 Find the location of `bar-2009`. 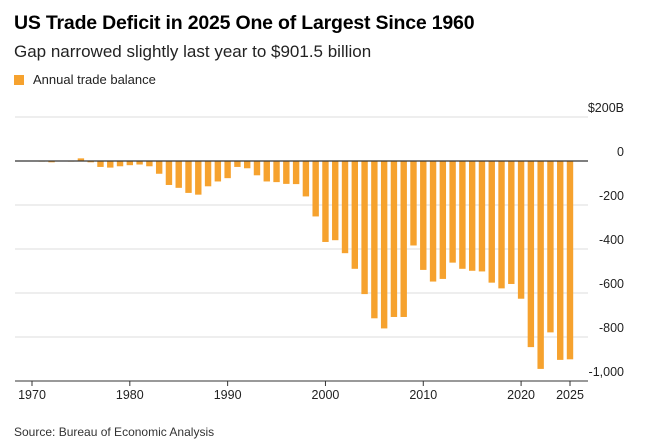

bar-2009 is located at coordinates (413, 203).